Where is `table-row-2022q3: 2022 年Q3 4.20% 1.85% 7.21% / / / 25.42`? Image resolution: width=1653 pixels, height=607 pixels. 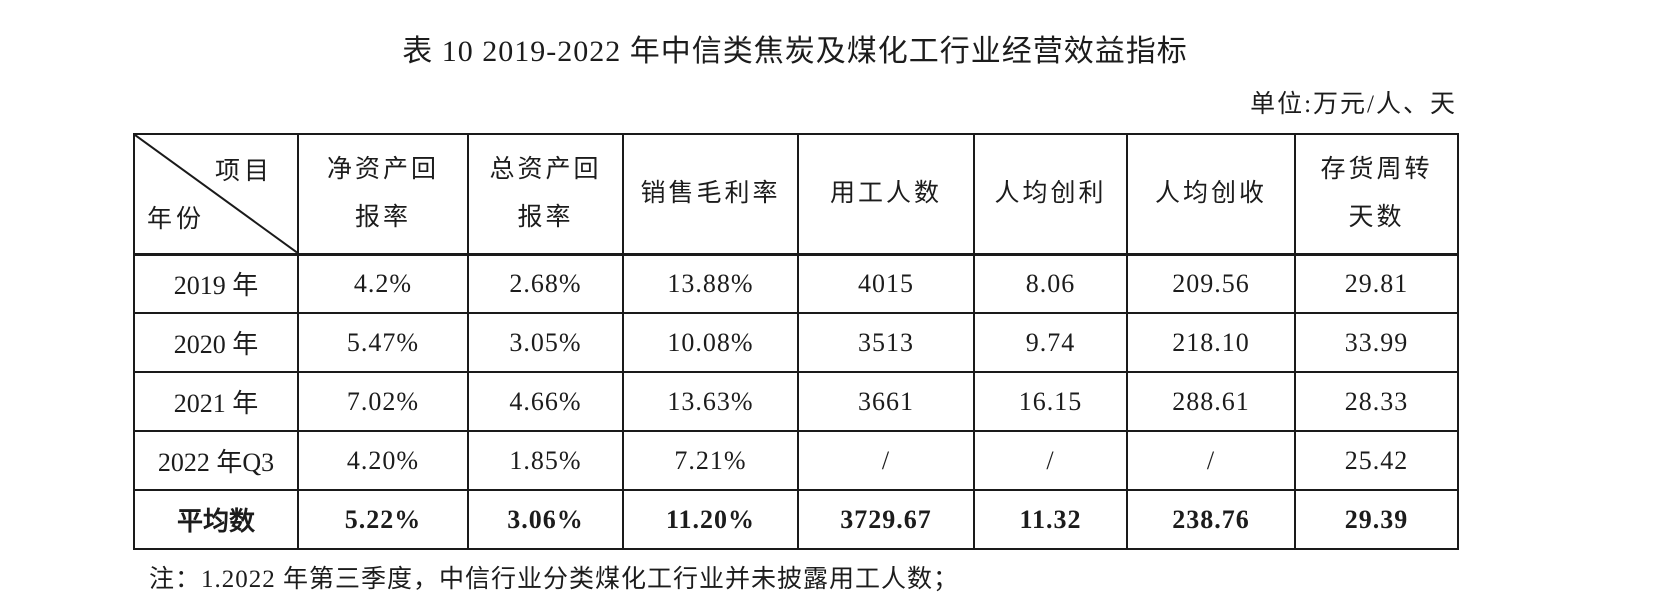
table-row-2022q3: 2022 年Q3 4.20% 1.85% 7.21% / / / 25.42 is located at coordinates (796, 460).